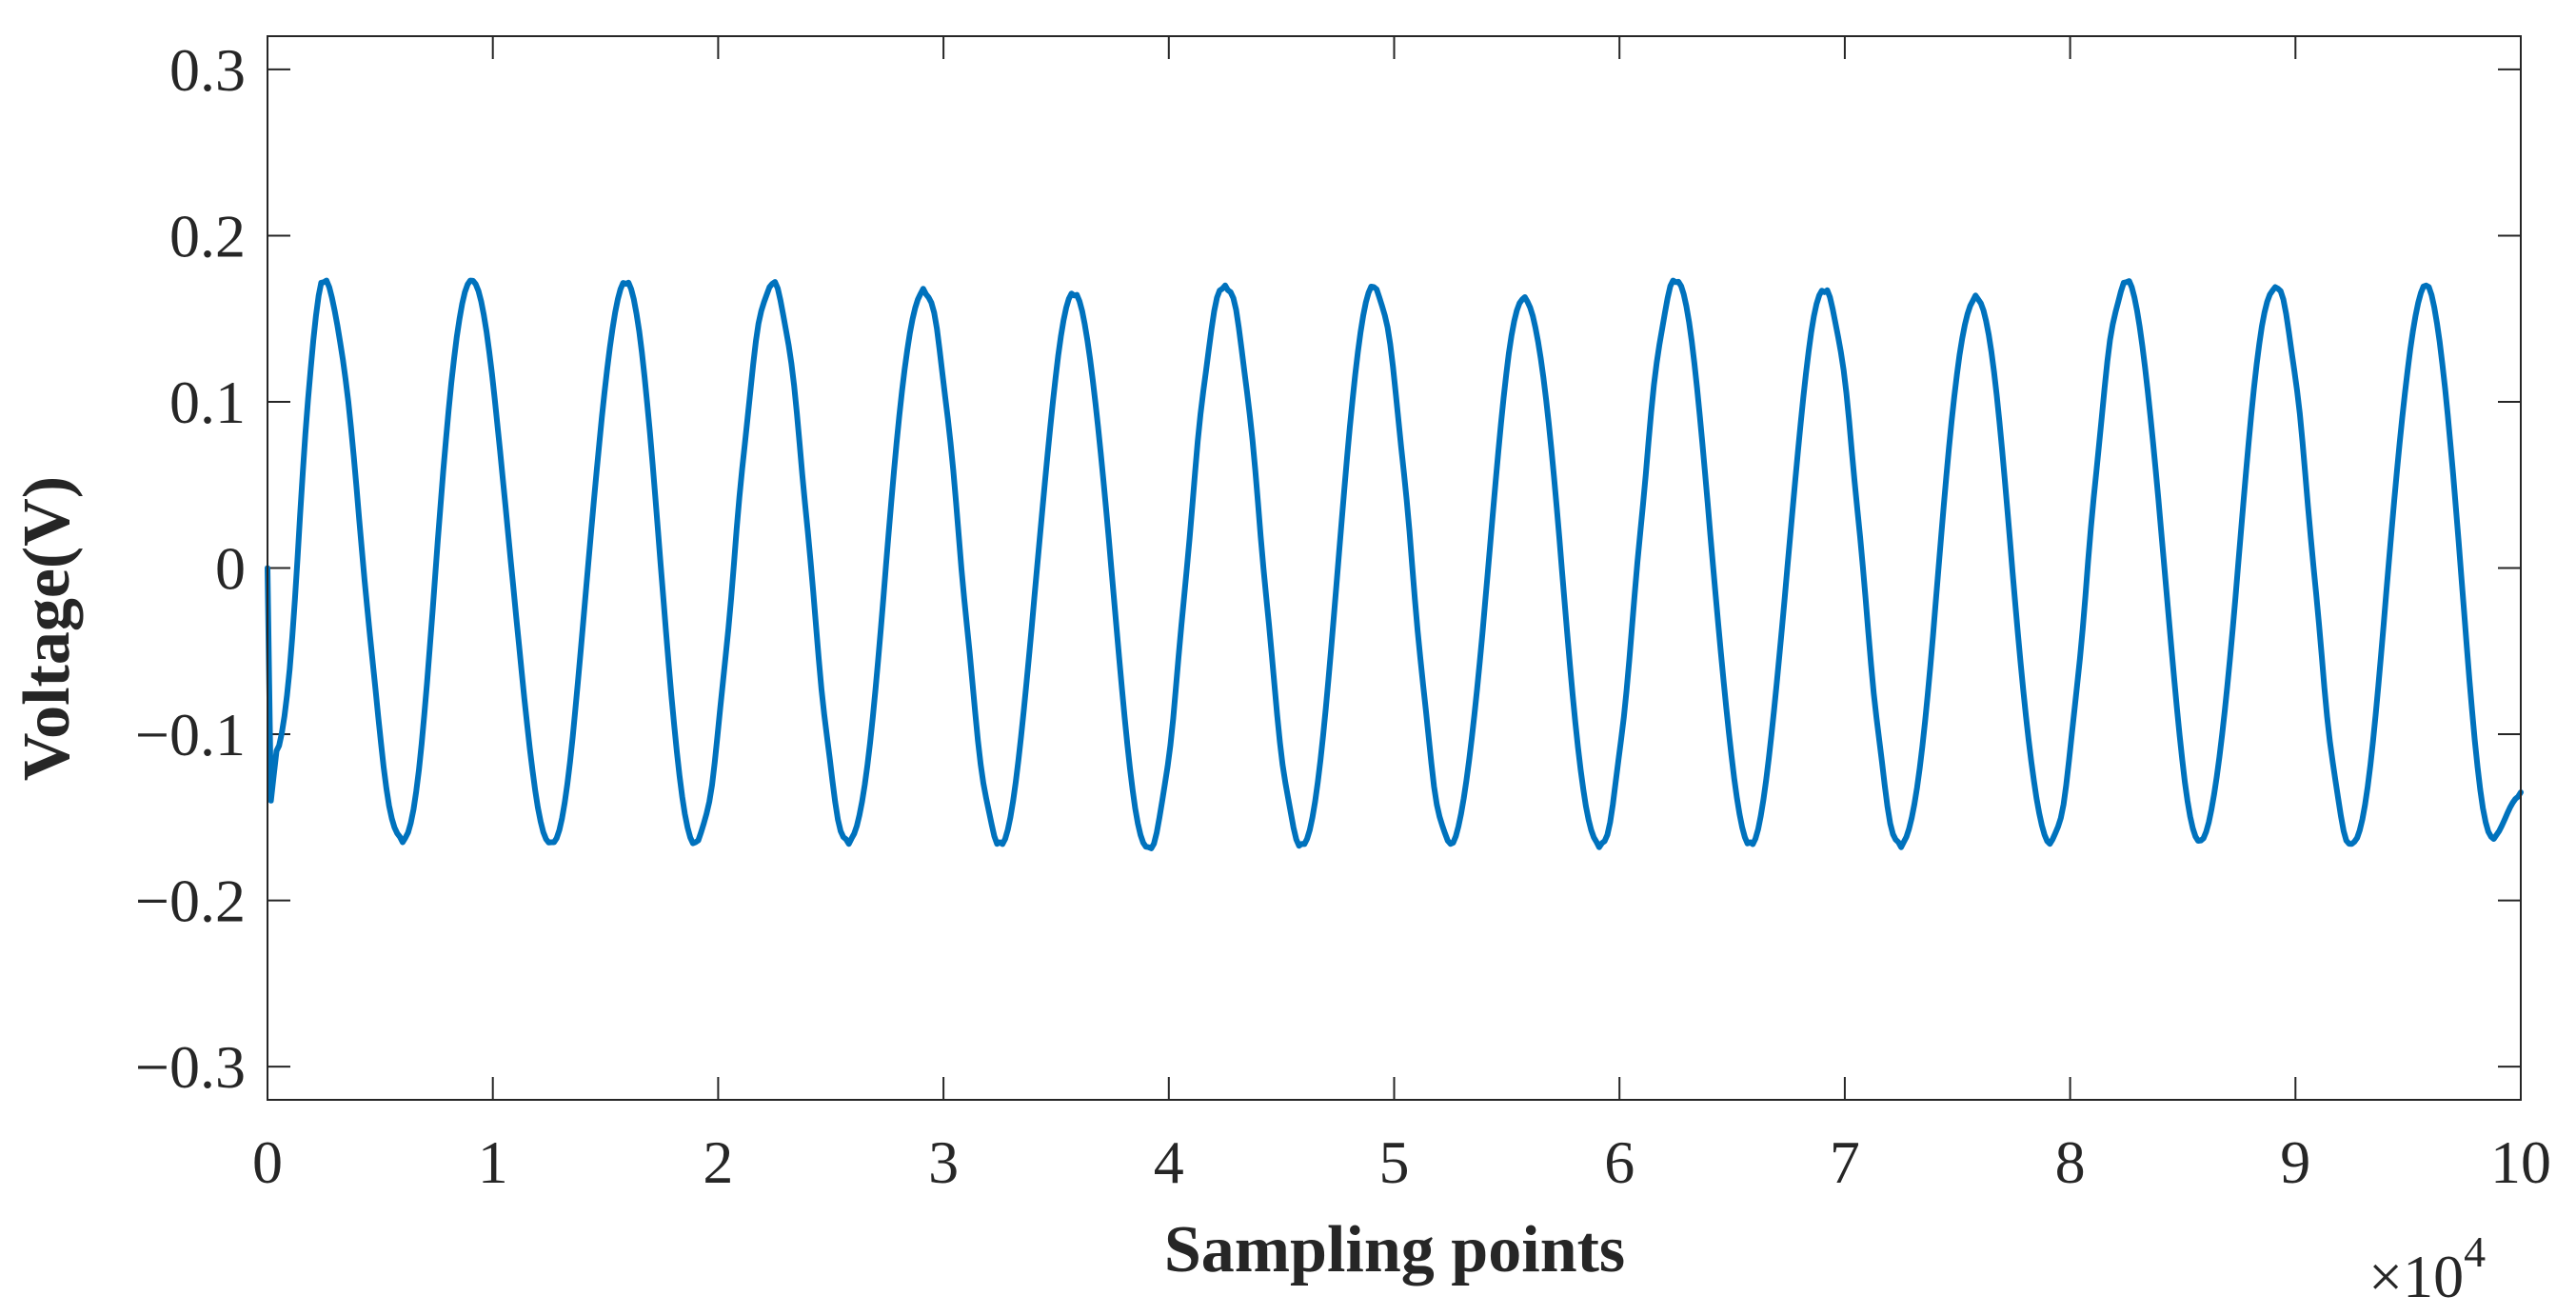 The width and height of the screenshot is (2576, 1316). What do you see at coordinates (493, 1162) in the screenshot?
I see `x-tick-label: 1` at bounding box center [493, 1162].